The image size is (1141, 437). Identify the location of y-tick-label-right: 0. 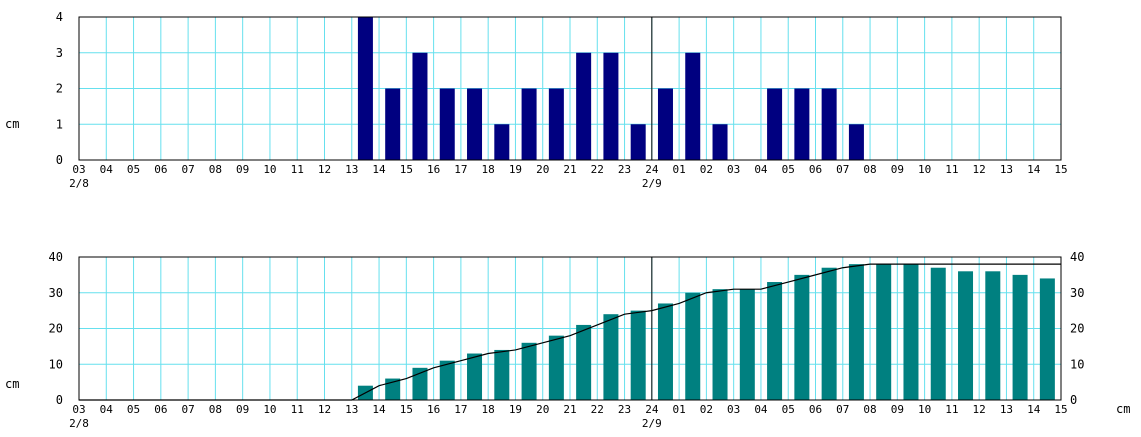
(1073, 400).